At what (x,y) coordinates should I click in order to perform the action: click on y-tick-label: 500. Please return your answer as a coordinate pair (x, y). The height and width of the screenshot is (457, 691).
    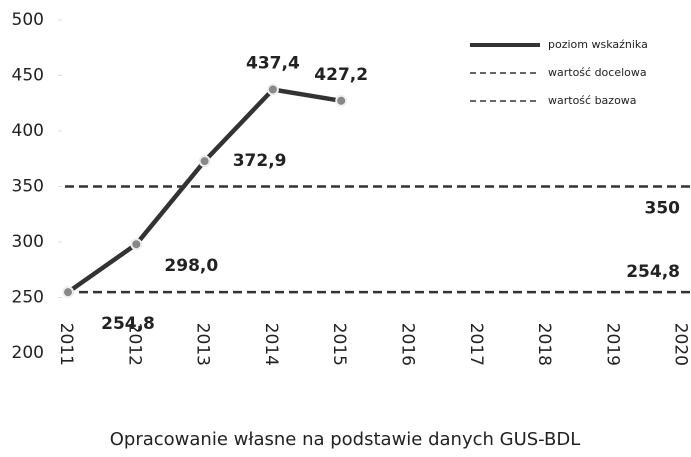
    Looking at the image, I should click on (28, 20).